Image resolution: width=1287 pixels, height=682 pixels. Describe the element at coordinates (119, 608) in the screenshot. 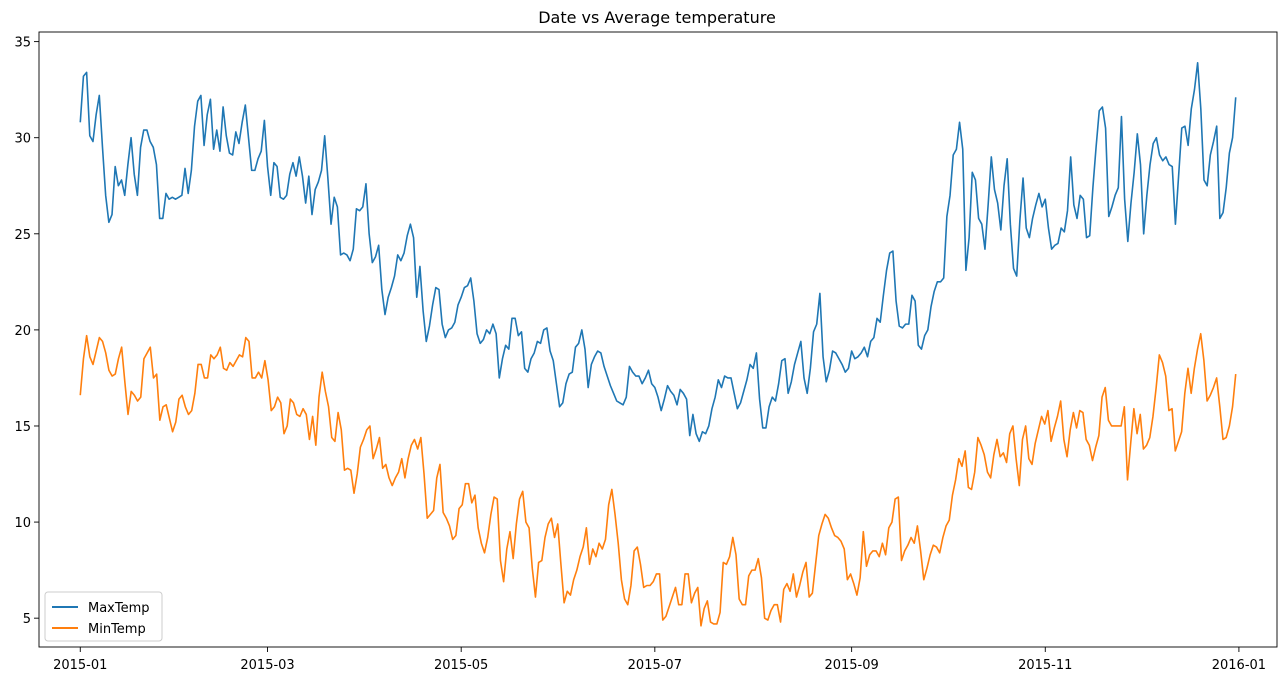

I see `legend-label-maxtemp: MaxTemp` at that location.